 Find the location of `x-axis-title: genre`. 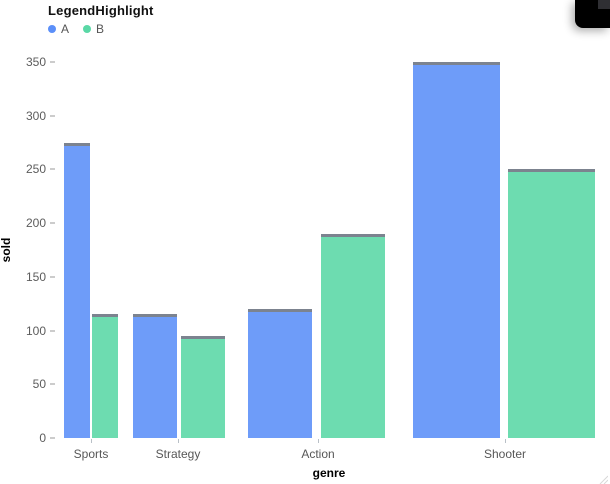

x-axis-title: genre is located at coordinates (329, 473).